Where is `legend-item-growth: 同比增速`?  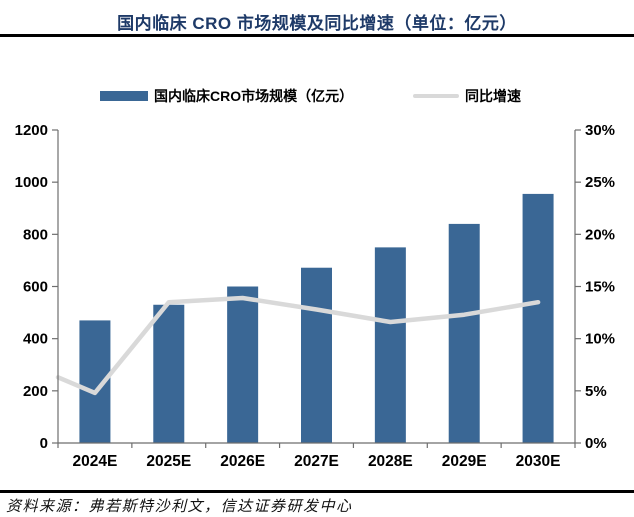 legend-item-growth: 同比增速 is located at coordinates (467, 96).